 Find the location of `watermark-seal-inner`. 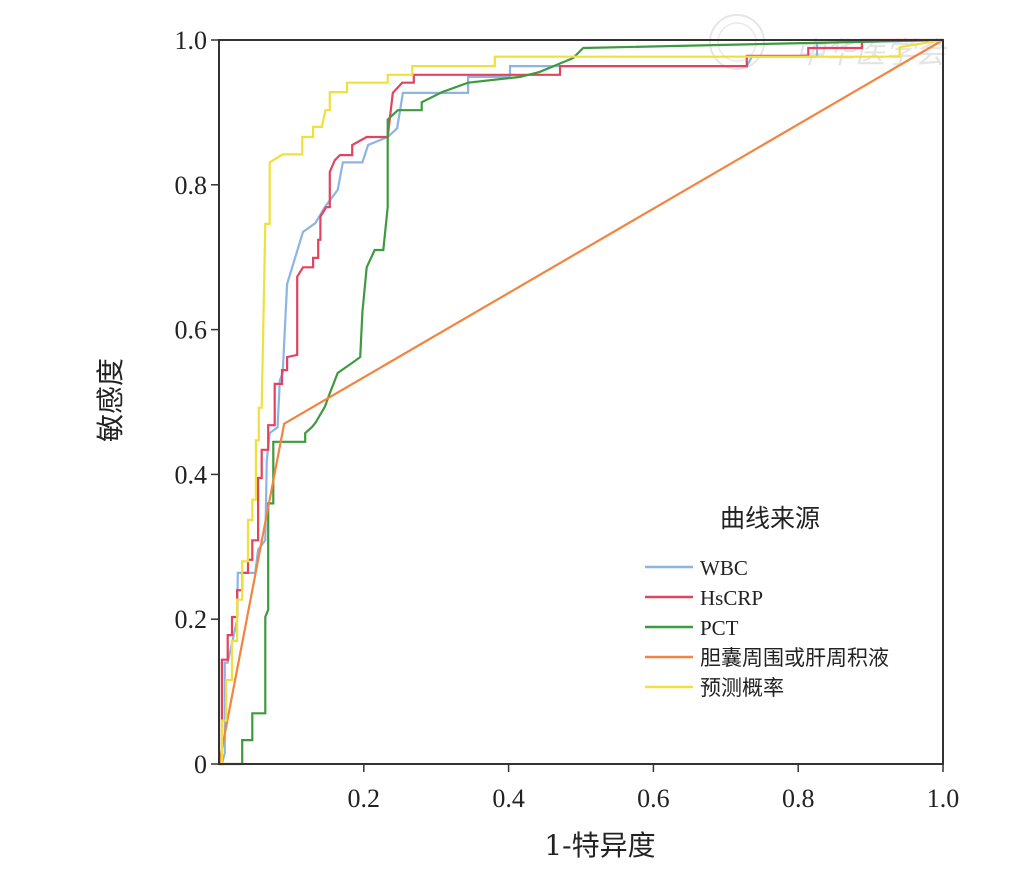

watermark-seal-inner is located at coordinates (737, 42).